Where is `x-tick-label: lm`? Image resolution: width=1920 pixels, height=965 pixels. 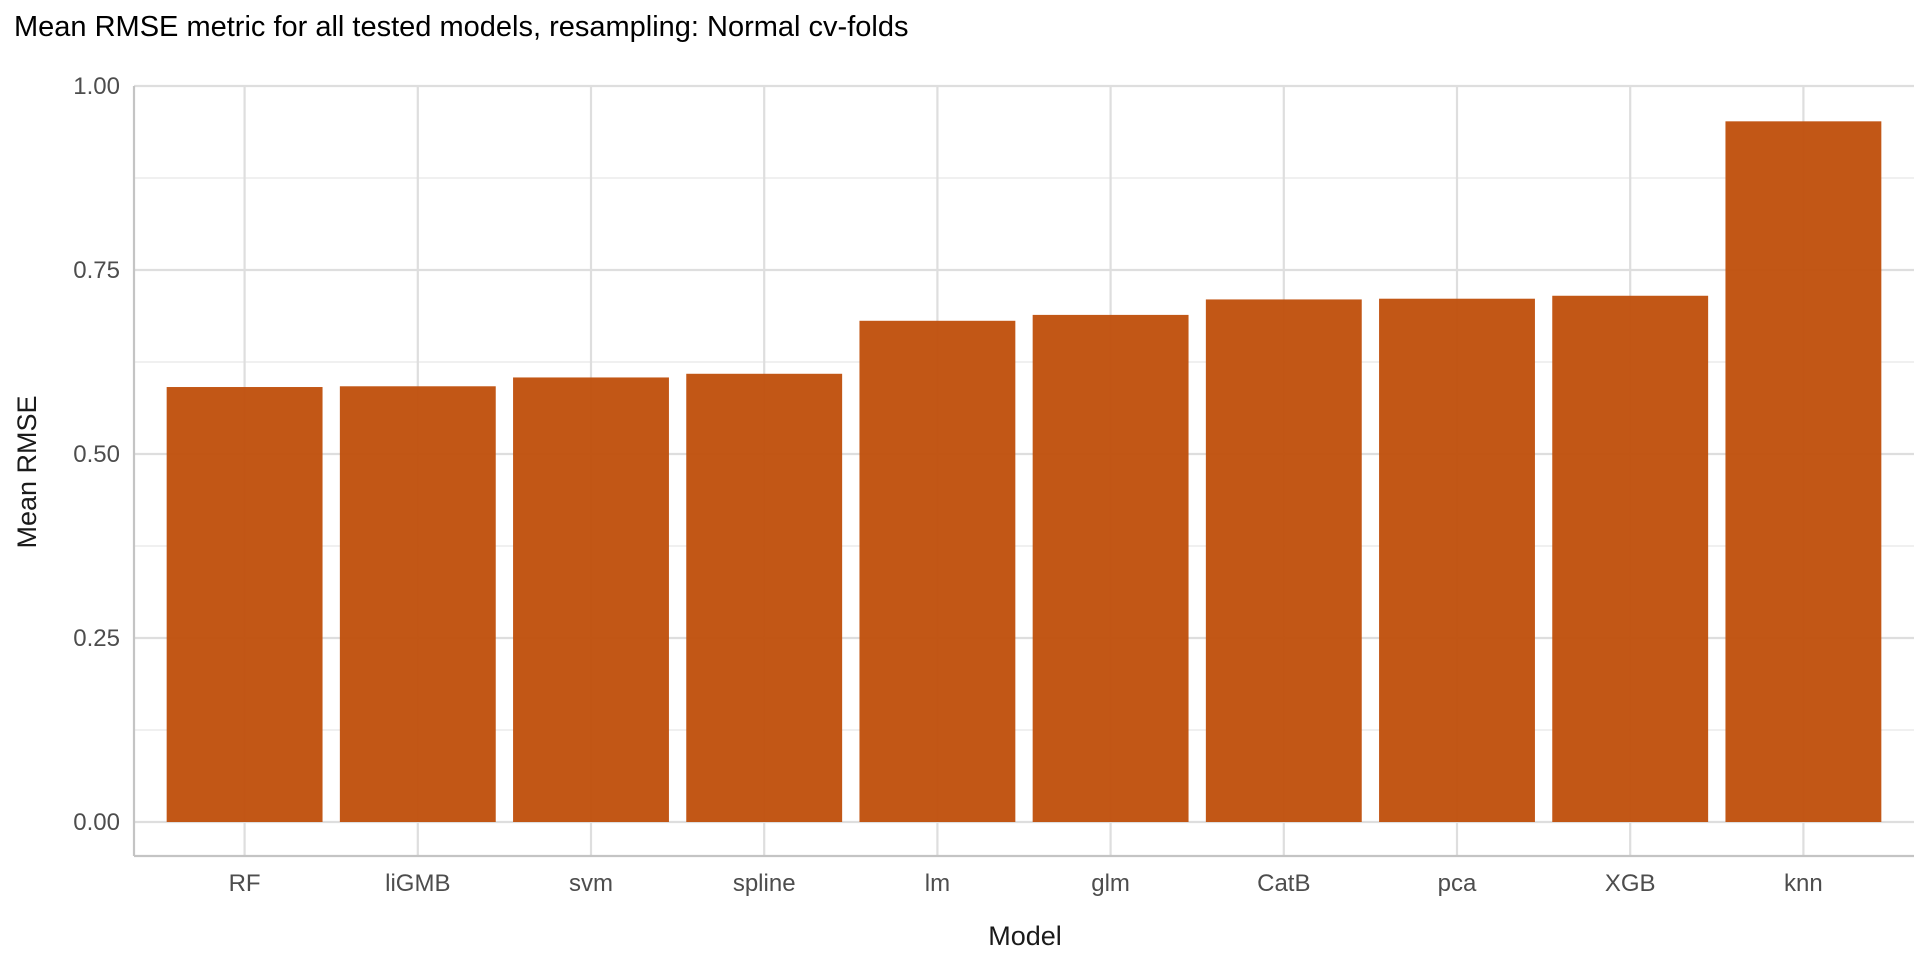
x-tick-label: lm is located at coordinates (937, 883).